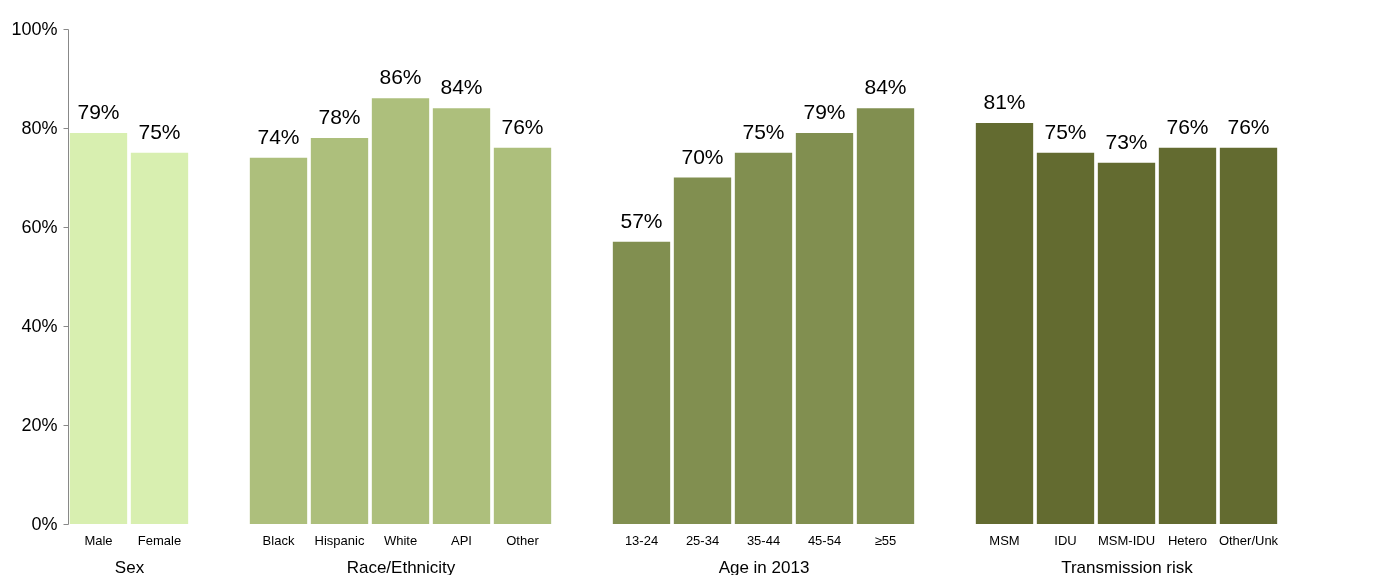  I want to click on x-tick-label: Other, so click(523, 540).